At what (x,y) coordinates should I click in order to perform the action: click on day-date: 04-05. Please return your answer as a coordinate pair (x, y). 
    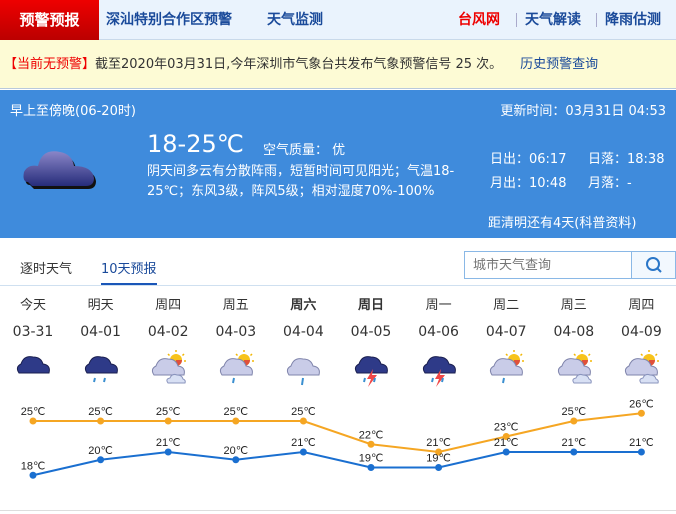
    Looking at the image, I should click on (371, 332).